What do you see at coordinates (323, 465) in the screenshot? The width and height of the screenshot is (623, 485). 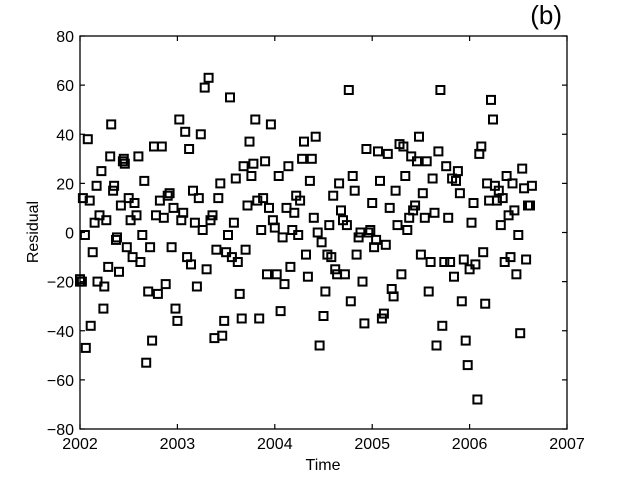 I see `x-axis-label: Time` at bounding box center [323, 465].